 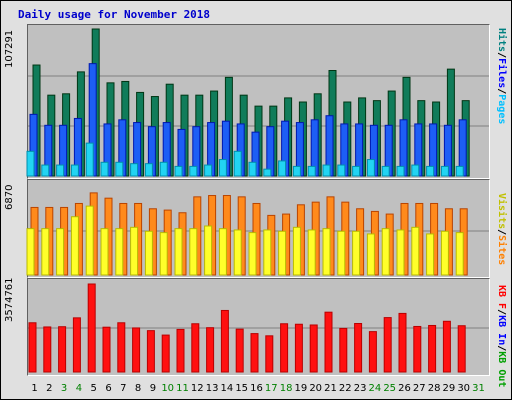 I want to click on day-label: 28, so click(x=434, y=388).